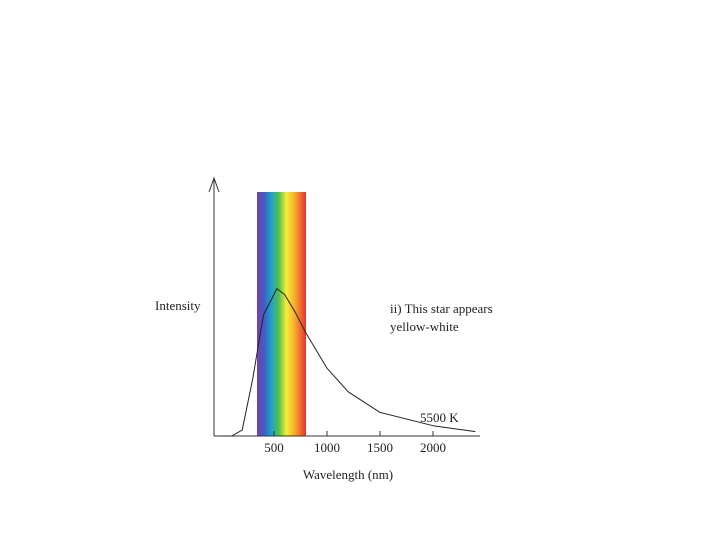 This screenshot has width=720, height=540. I want to click on x-tick-label: 1000, so click(327, 447).